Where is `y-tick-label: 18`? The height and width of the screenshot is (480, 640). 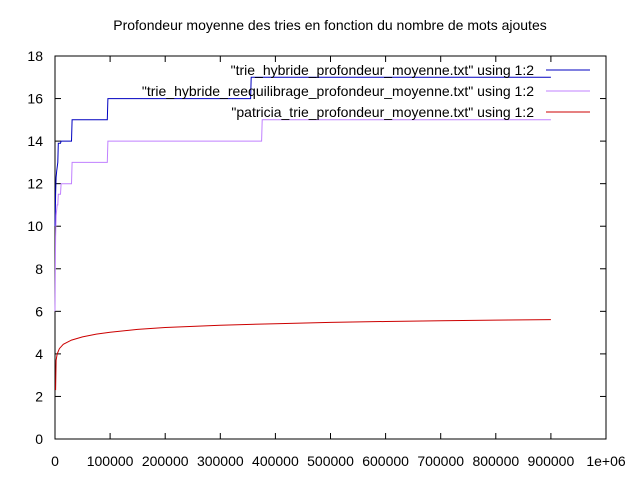 y-tick-label: 18 is located at coordinates (35, 56).